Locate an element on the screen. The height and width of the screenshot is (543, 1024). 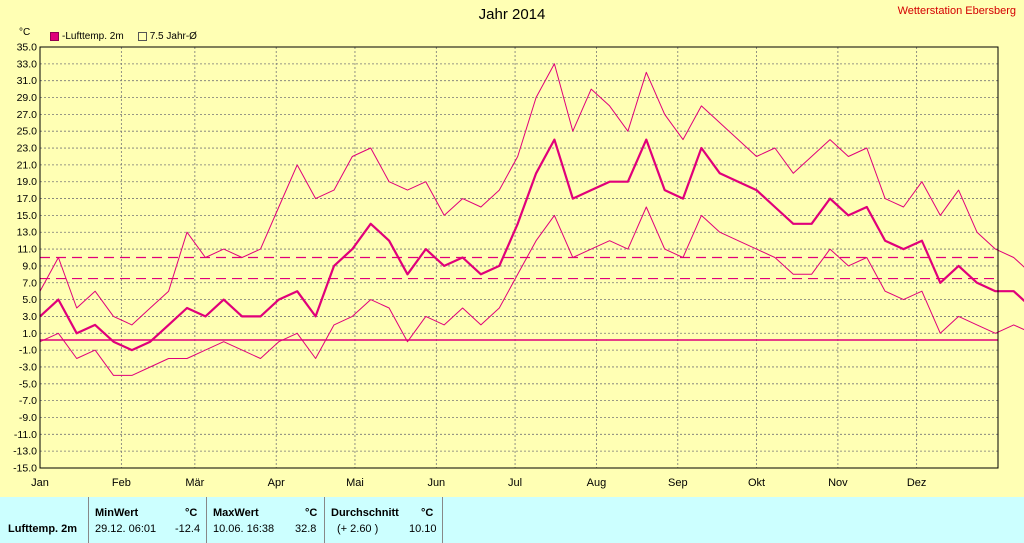
y-tick-label: 13.0 is located at coordinates (27, 233).